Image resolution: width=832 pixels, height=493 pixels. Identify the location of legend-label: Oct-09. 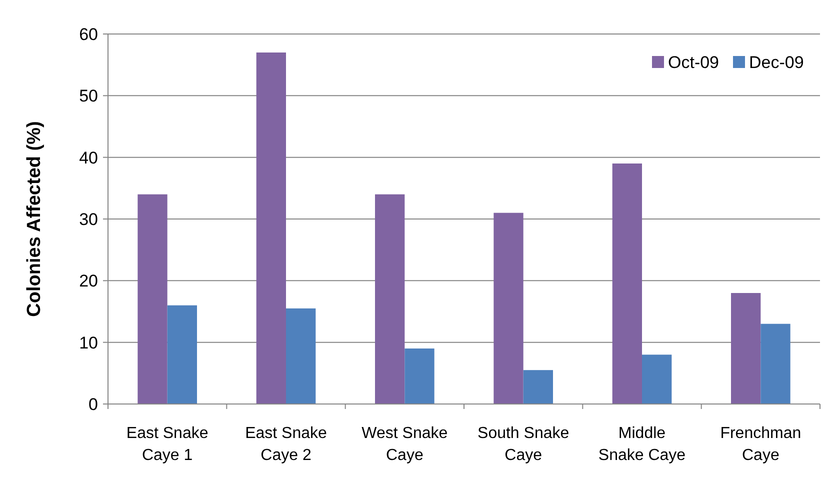
(694, 62).